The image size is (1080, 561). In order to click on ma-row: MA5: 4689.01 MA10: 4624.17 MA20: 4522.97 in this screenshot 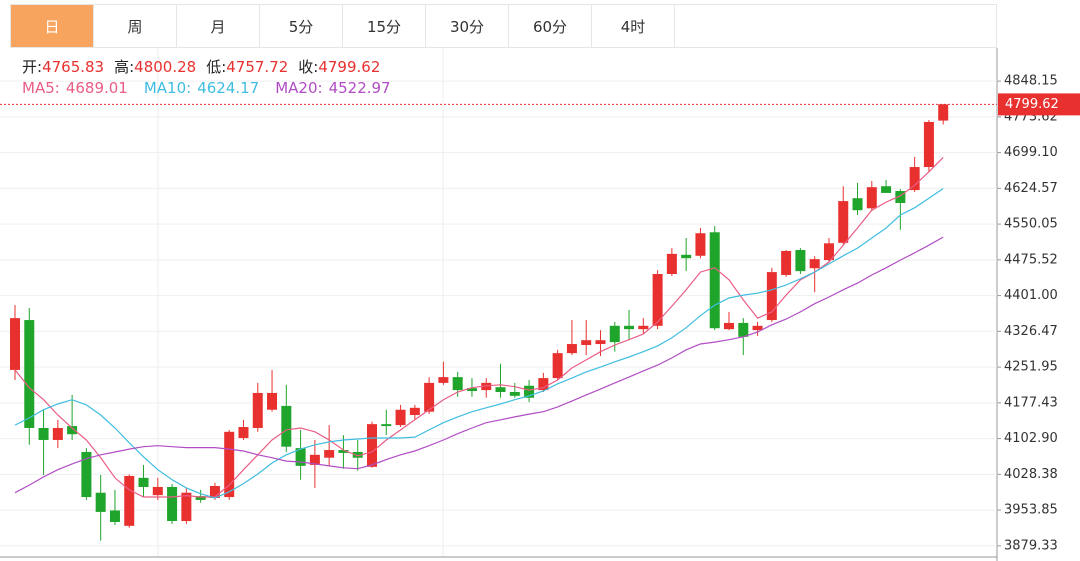, I will do `click(214, 88)`.